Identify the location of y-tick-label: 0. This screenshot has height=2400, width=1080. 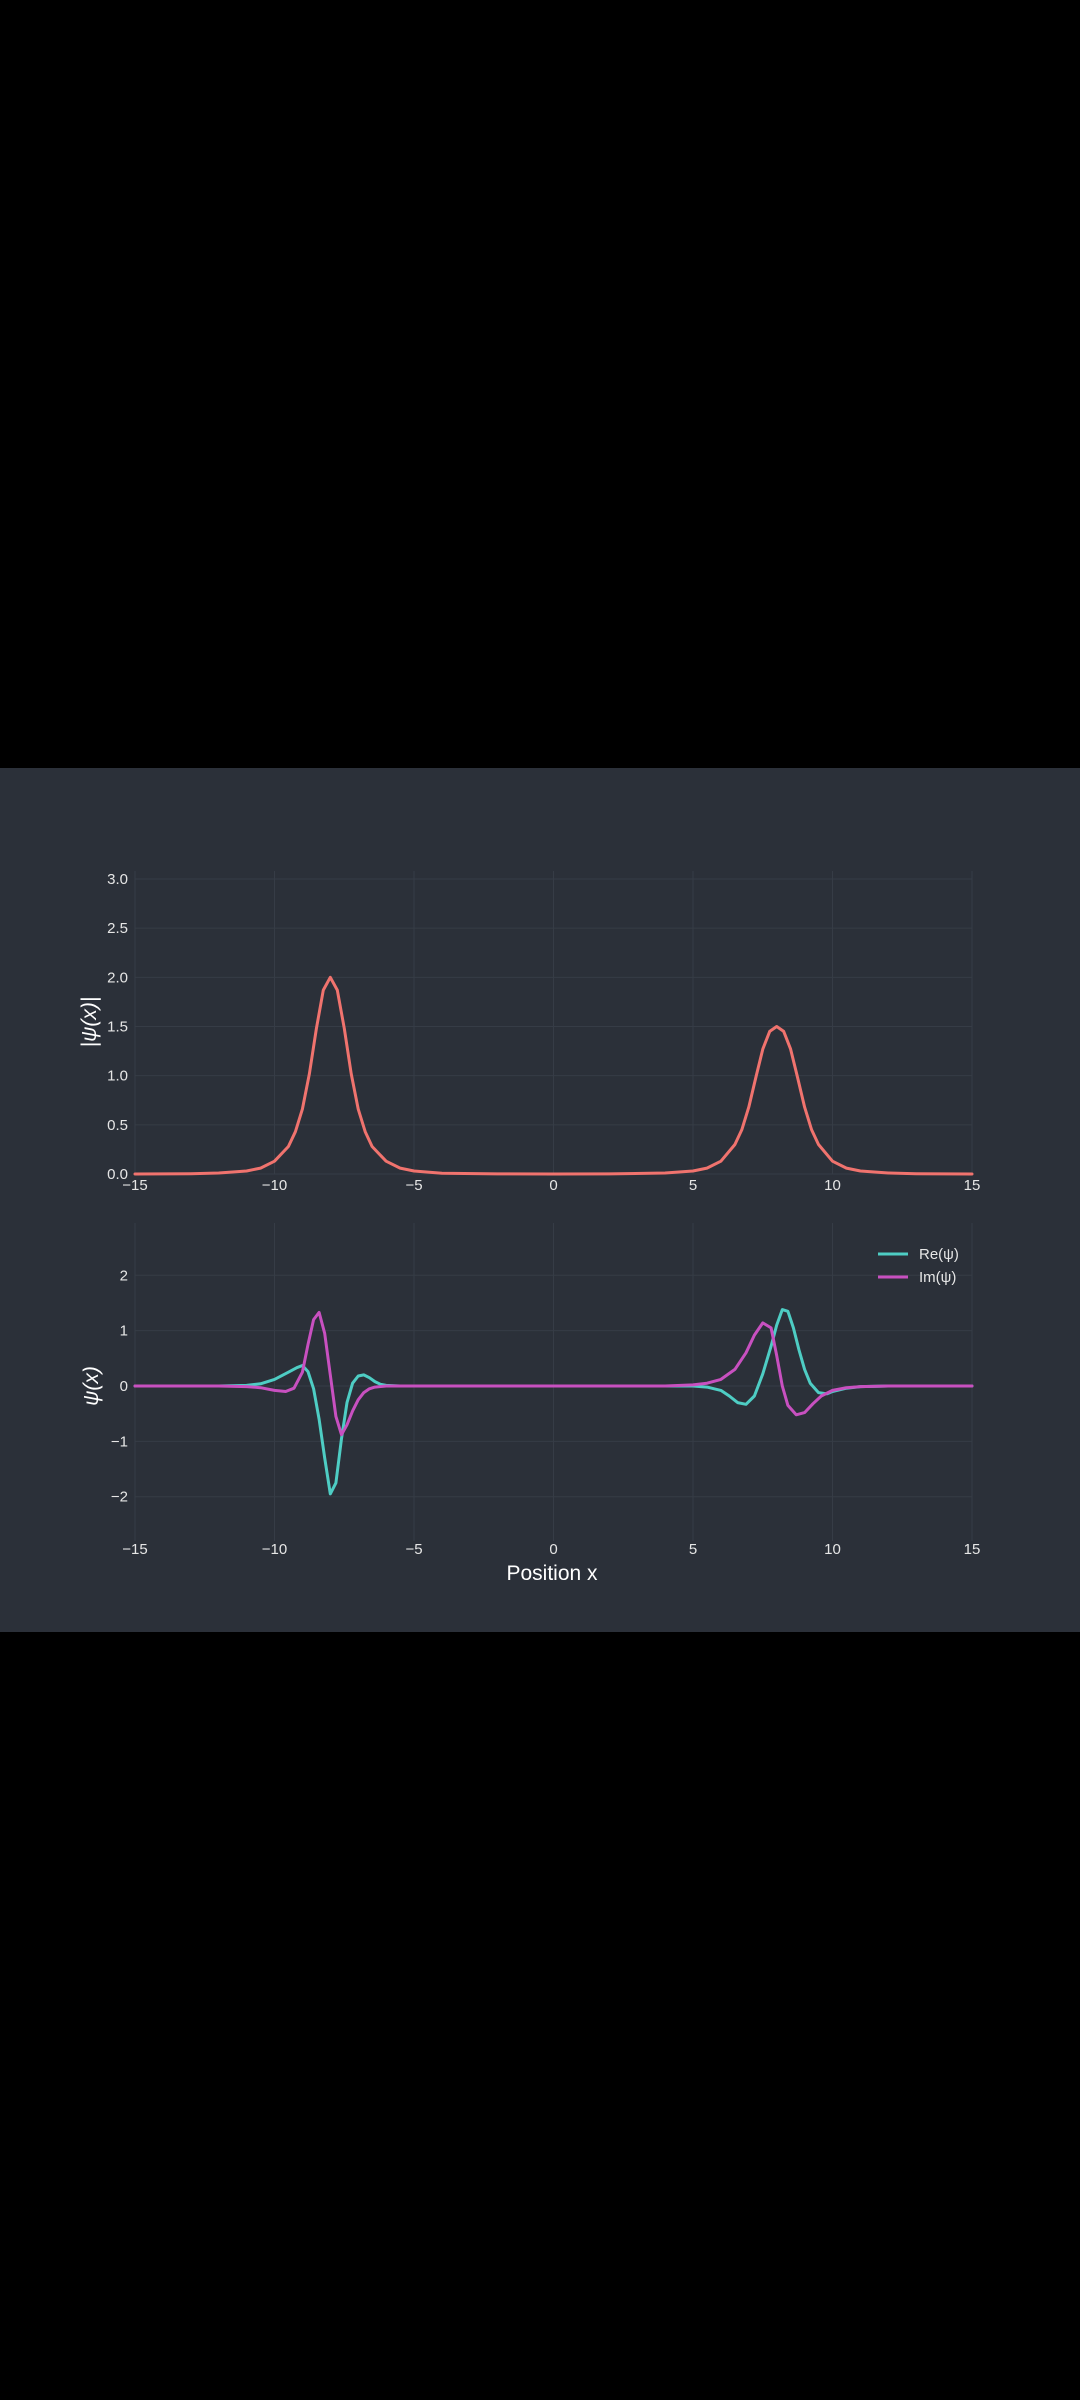
(124, 1386).